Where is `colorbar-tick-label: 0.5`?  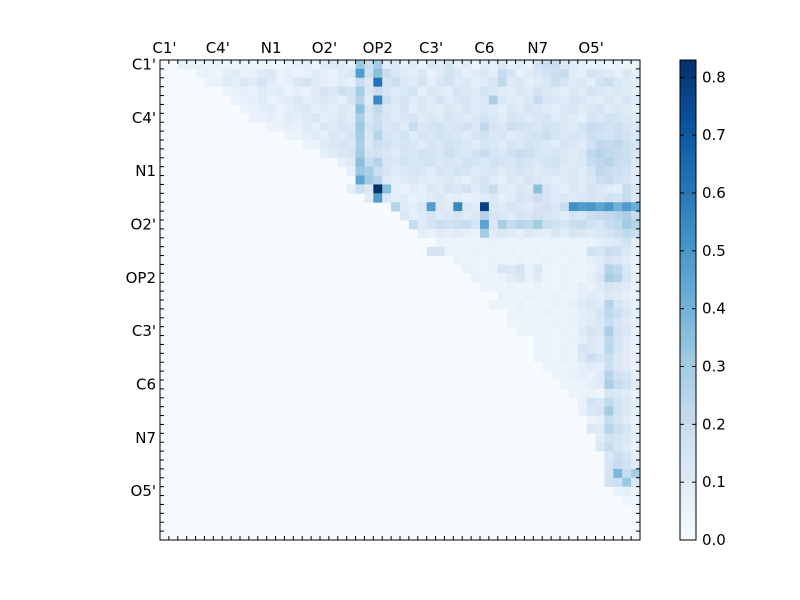 colorbar-tick-label: 0.5 is located at coordinates (714, 251).